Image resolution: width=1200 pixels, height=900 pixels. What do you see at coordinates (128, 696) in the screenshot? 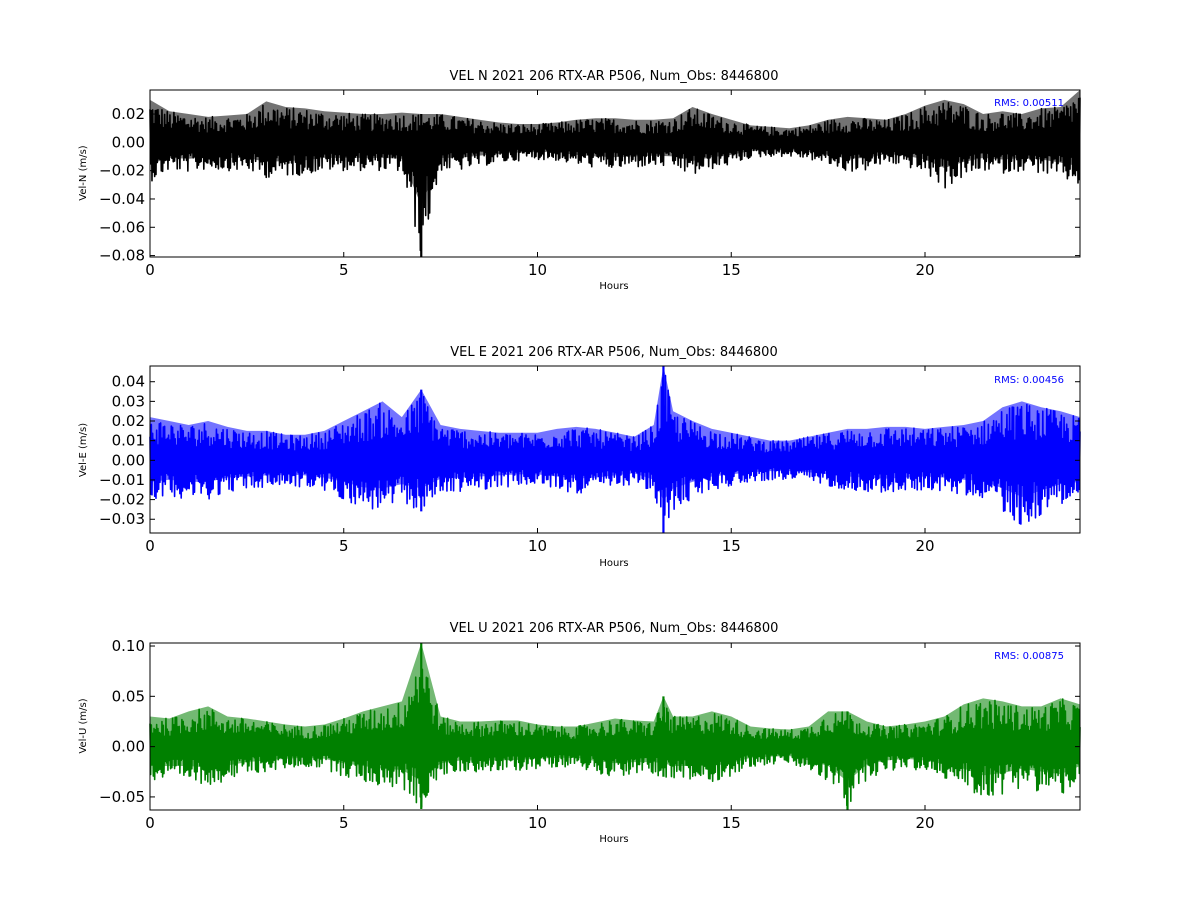
I see `y-tick-label: 0.05` at bounding box center [128, 696].